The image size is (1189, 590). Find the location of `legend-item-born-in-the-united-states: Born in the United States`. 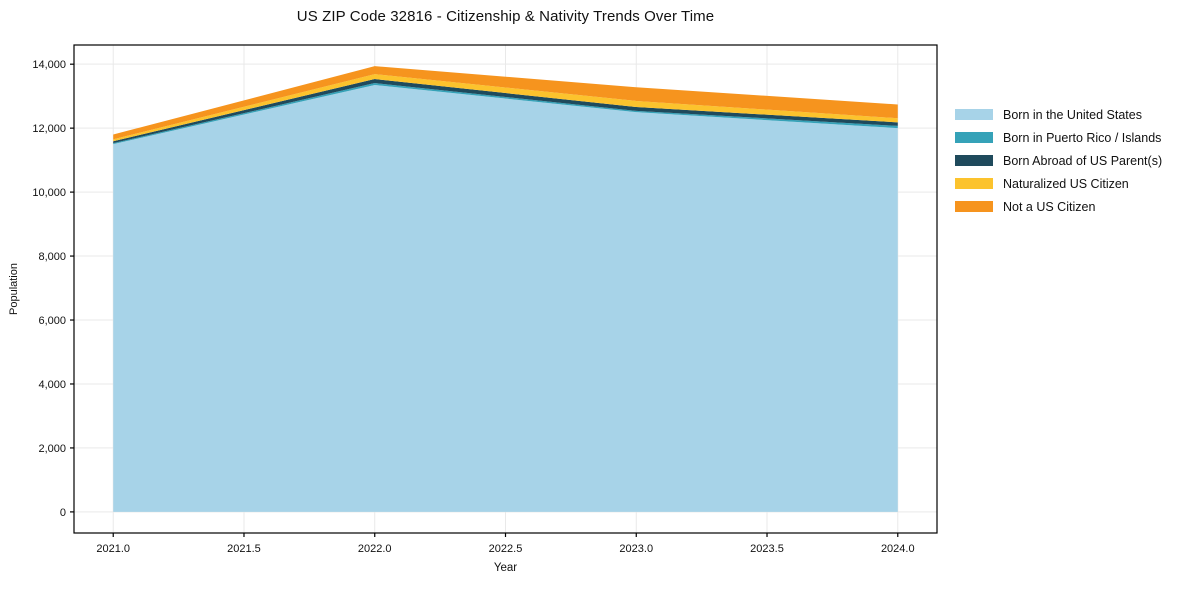

legend-item-born-in-the-united-states: Born in the United States is located at coordinates (1058, 114).